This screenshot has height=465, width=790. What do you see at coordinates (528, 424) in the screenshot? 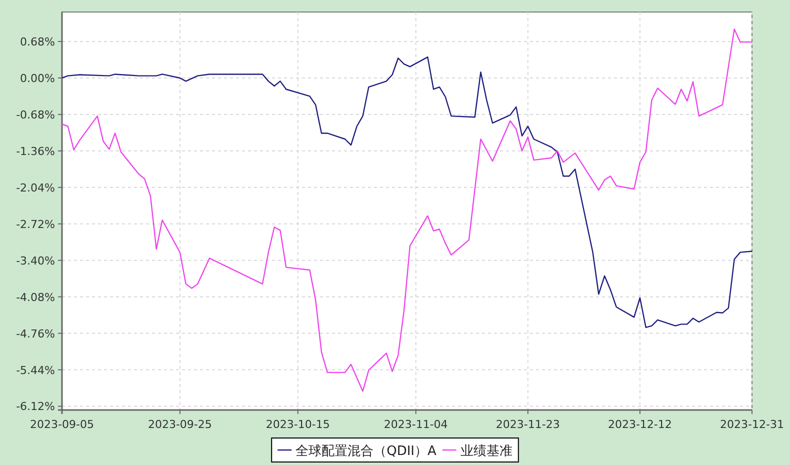
I see `x-tick-label: 2023-11-23` at bounding box center [528, 424].